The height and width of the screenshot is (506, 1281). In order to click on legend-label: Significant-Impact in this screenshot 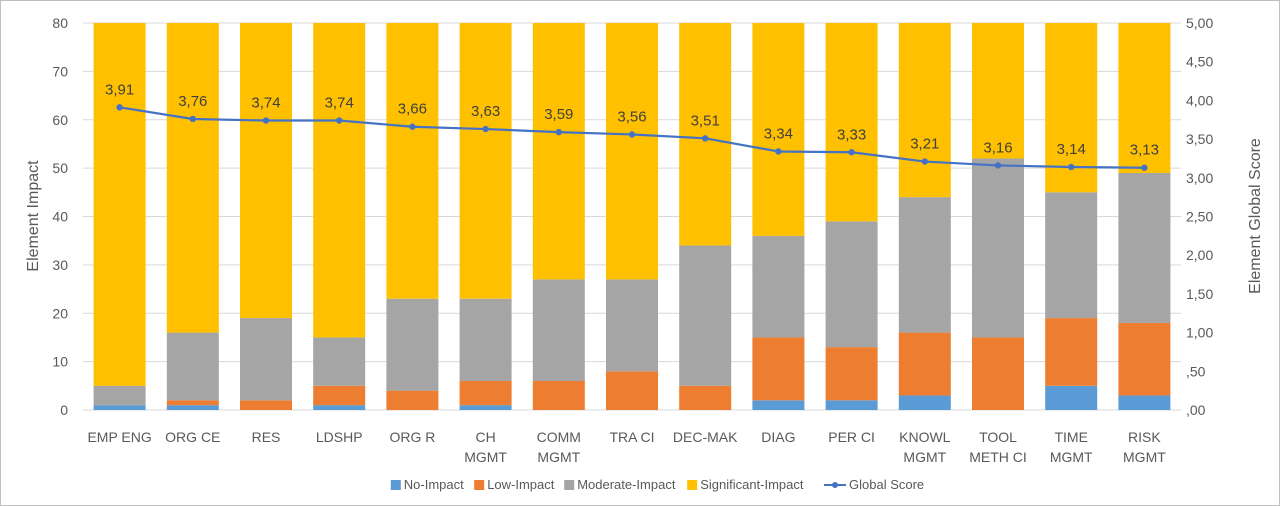, I will do `click(752, 484)`.